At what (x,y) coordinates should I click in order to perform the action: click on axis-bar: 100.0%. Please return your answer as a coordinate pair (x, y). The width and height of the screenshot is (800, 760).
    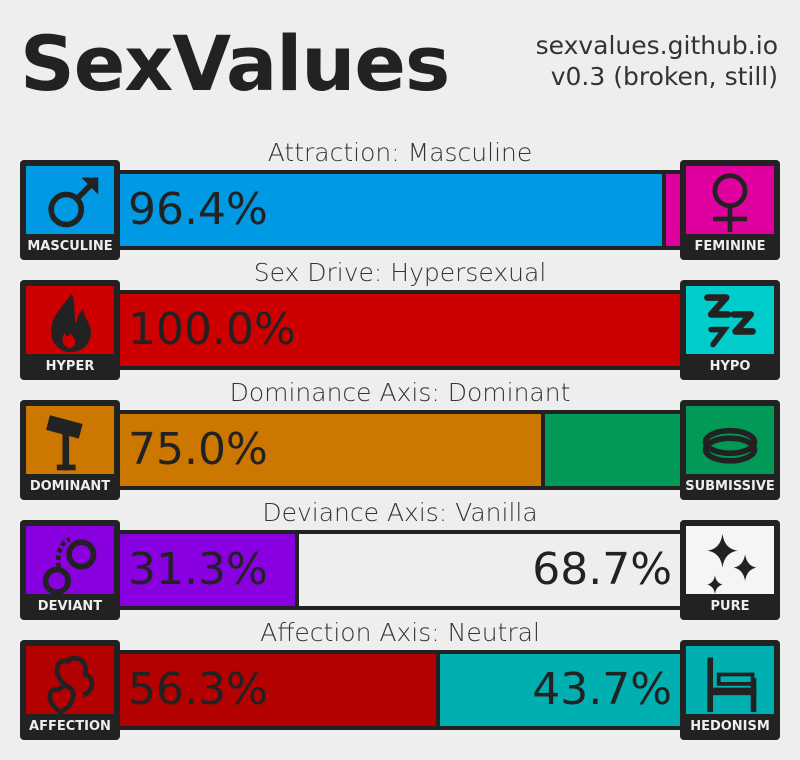
    Looking at the image, I should click on (400, 330).